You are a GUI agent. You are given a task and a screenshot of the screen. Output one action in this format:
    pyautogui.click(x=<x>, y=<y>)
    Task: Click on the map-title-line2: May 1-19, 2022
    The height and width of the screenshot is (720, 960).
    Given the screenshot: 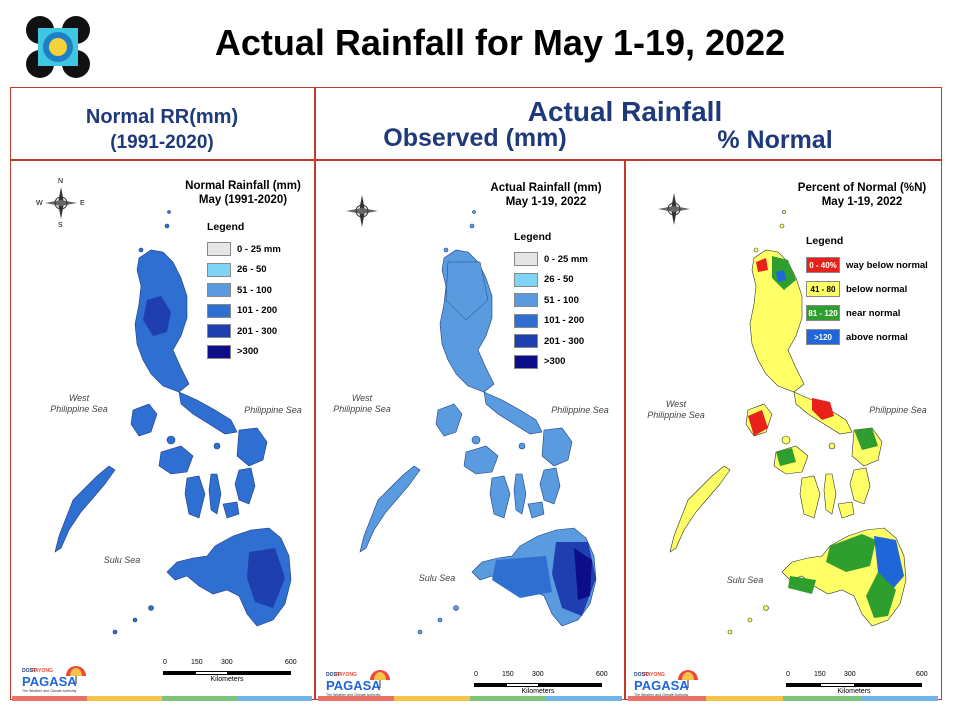 What is the action you would take?
    pyautogui.click(x=546, y=202)
    